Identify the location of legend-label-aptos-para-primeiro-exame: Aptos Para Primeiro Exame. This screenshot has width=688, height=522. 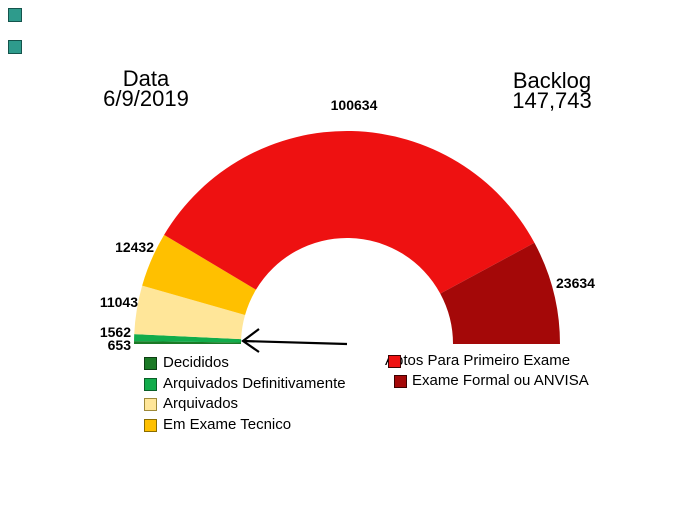
(478, 360).